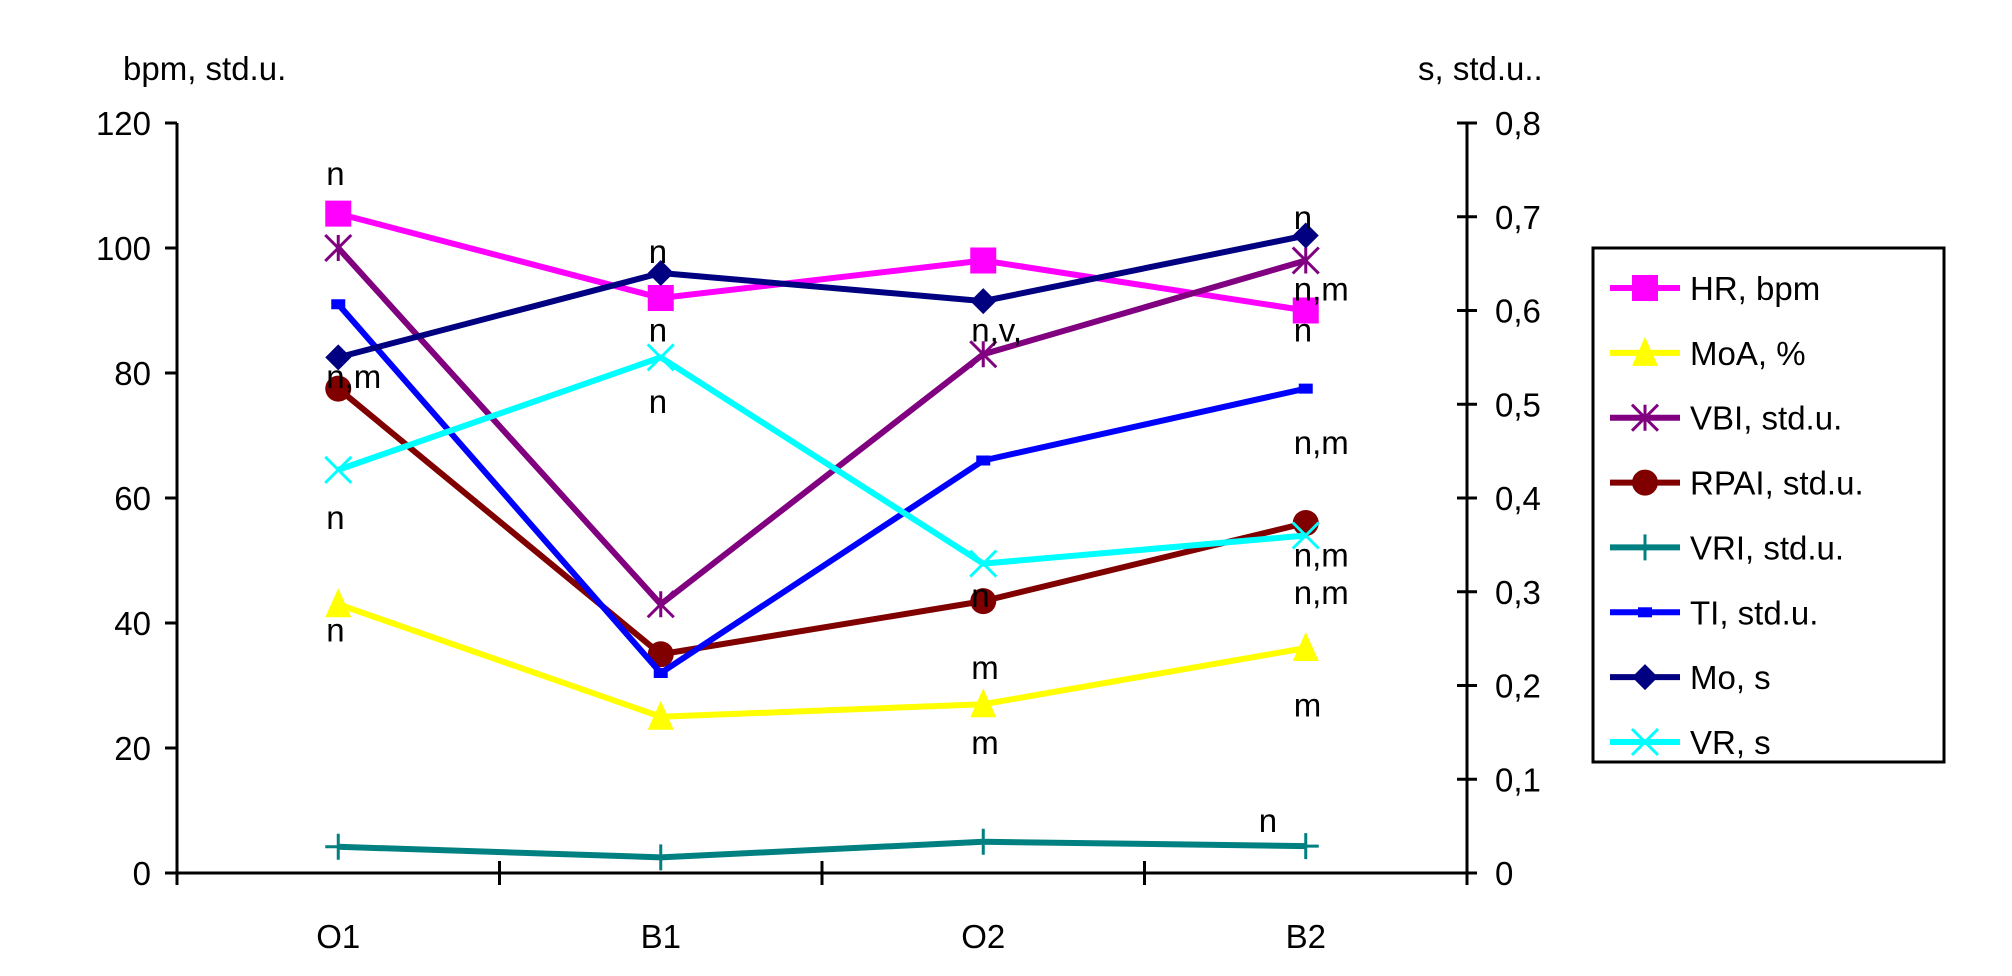 The width and height of the screenshot is (2012, 976). I want to click on left-tick-label: 120, so click(123, 123).